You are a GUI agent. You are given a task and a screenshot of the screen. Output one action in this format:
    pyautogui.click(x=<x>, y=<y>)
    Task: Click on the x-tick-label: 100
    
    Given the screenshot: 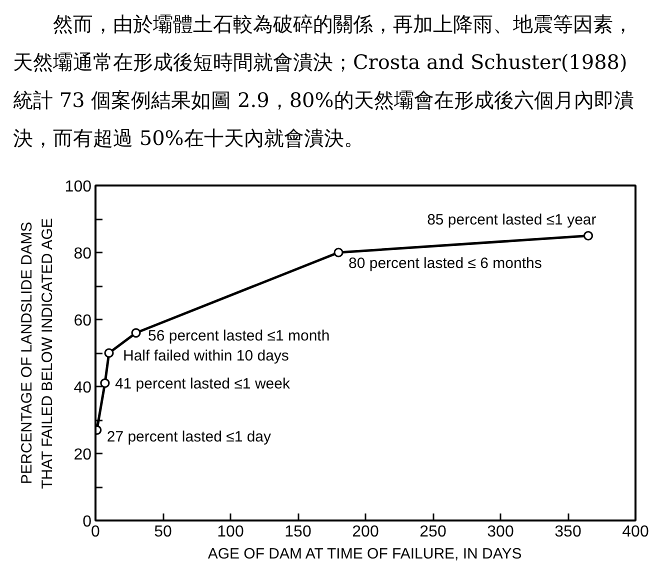 What is the action you would take?
    pyautogui.click(x=230, y=532)
    